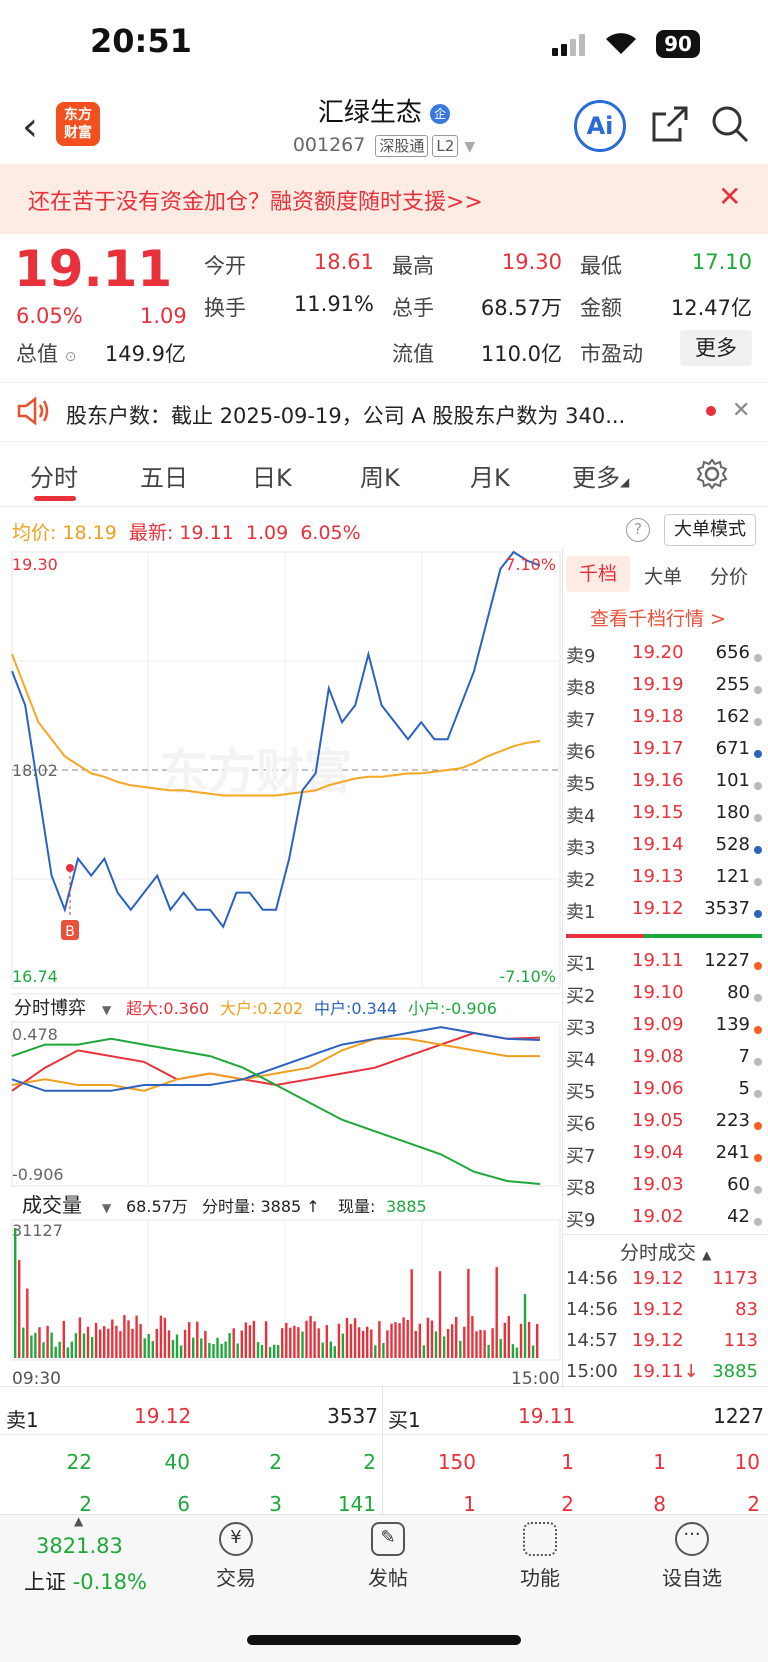 Image resolution: width=768 pixels, height=1662 pixels. I want to click on ob-price: 19.19, so click(658, 684).